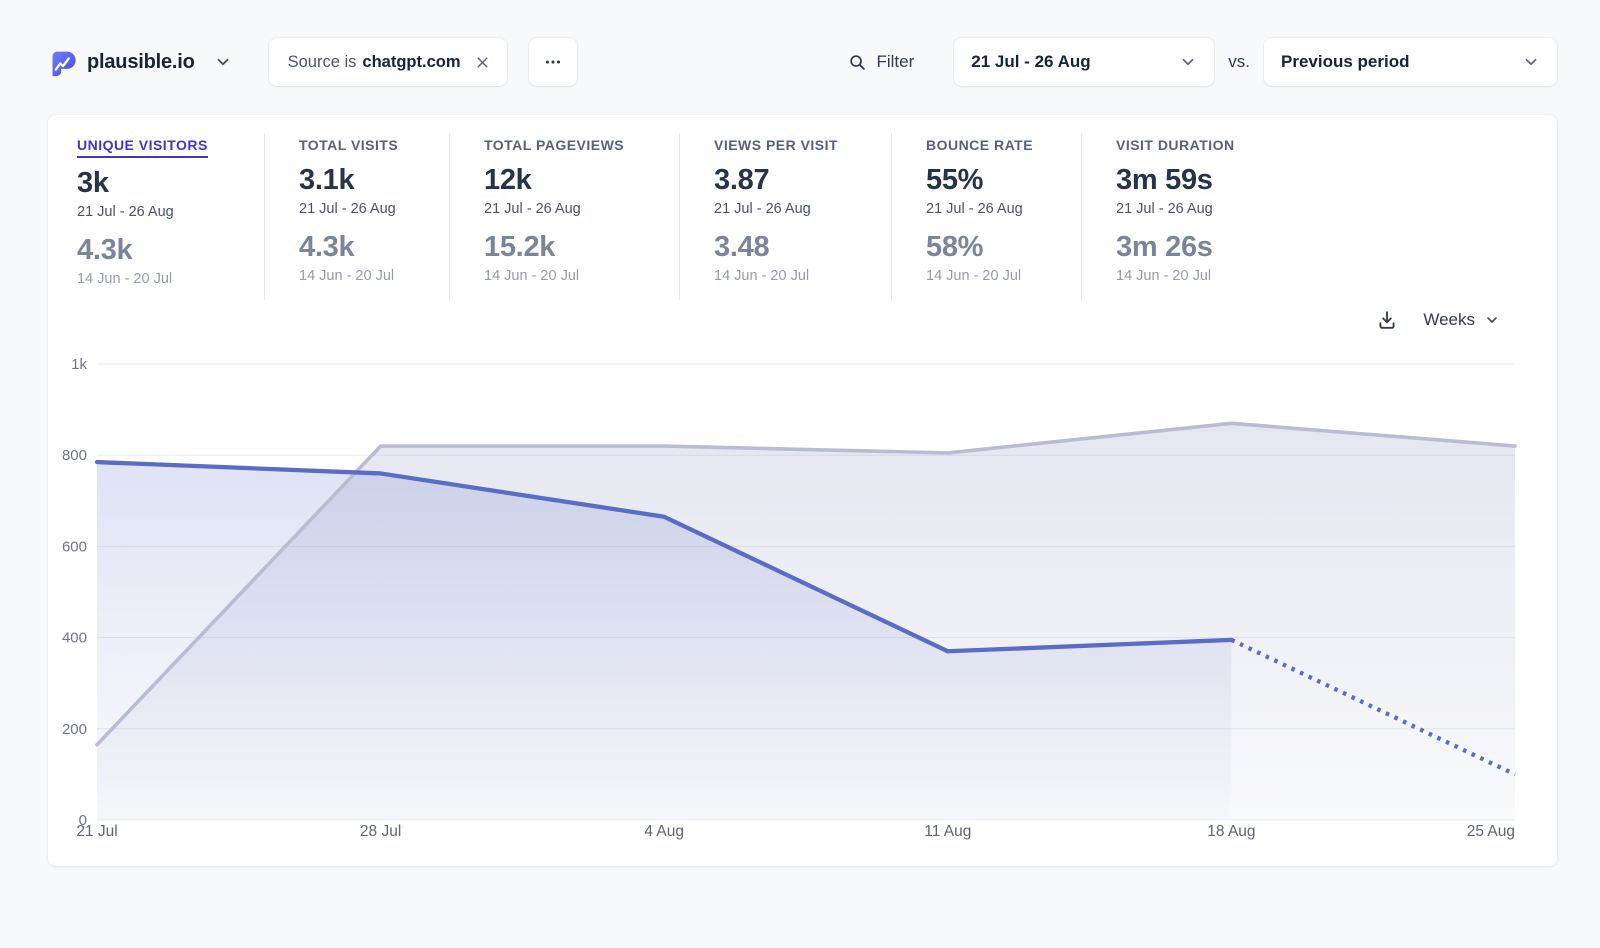 This screenshot has height=948, width=1600. I want to click on date-range-select: 21 Jul - 26 Aug, so click(1084, 62).